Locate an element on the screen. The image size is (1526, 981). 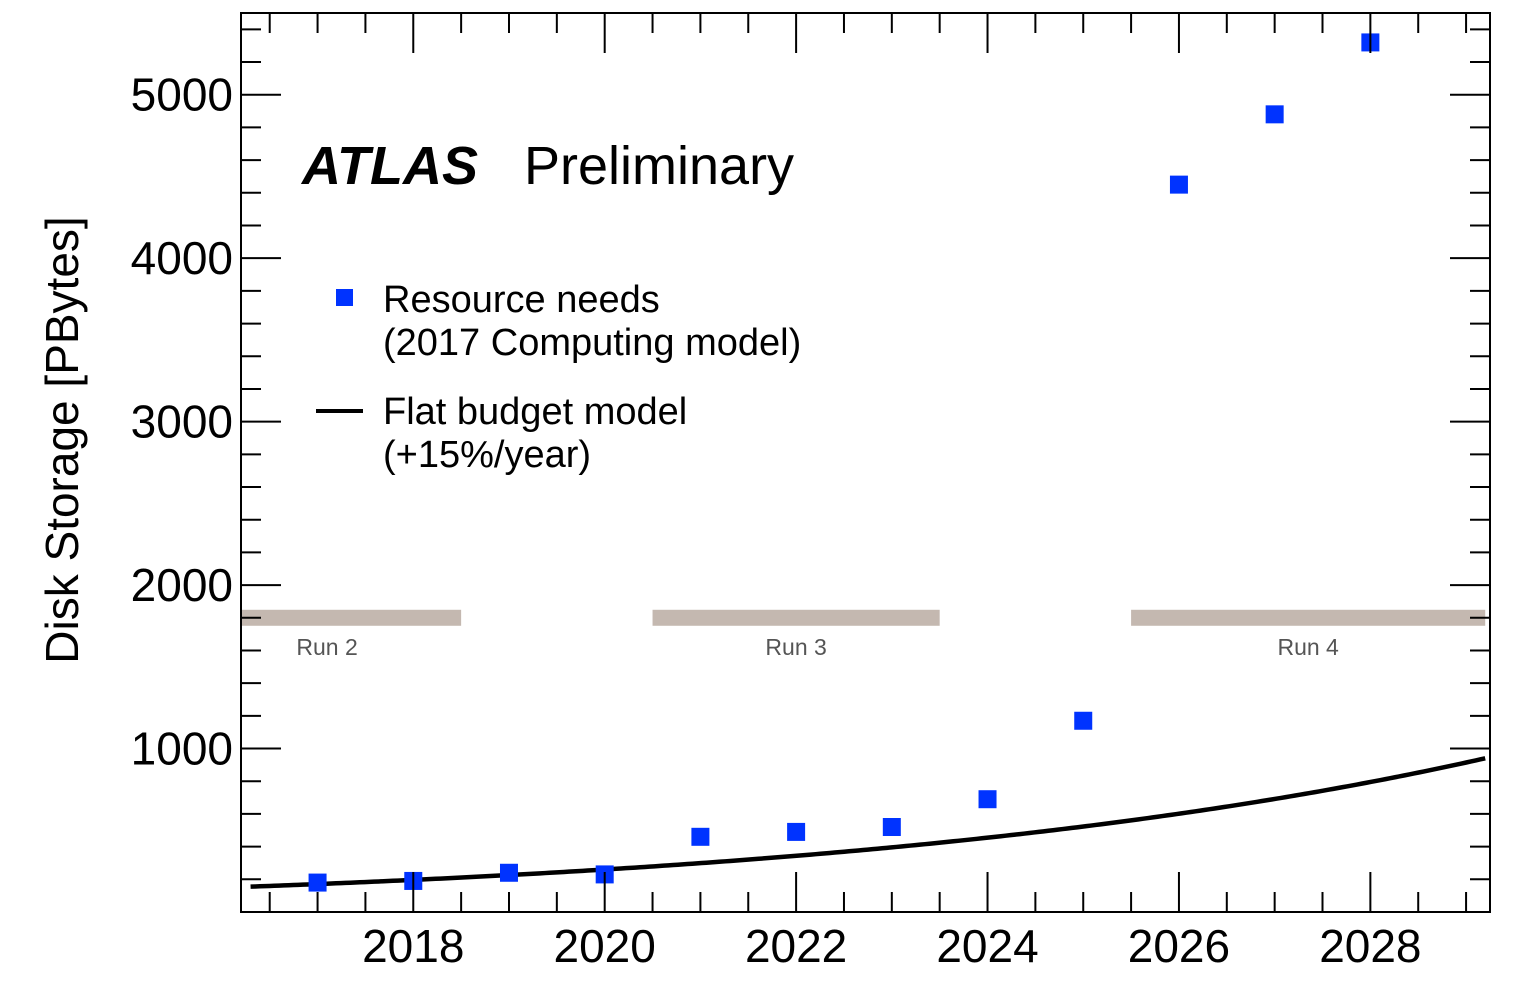
x-tick-label-2018: 2018 is located at coordinates (413, 946).